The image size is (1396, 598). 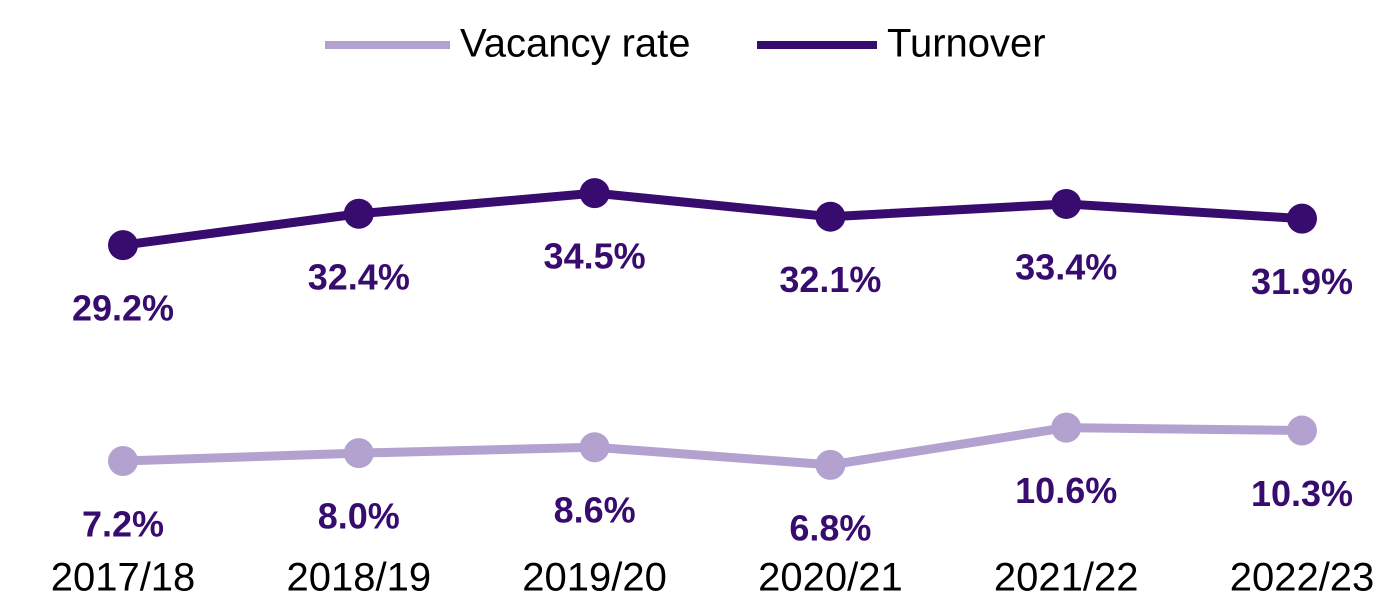 I want to click on data-label: 6.8%, so click(x=830, y=527).